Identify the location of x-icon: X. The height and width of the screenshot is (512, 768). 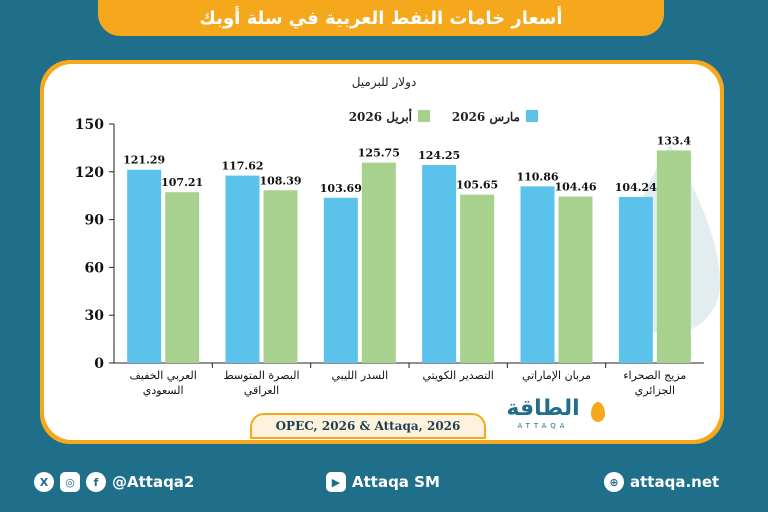
(44, 482).